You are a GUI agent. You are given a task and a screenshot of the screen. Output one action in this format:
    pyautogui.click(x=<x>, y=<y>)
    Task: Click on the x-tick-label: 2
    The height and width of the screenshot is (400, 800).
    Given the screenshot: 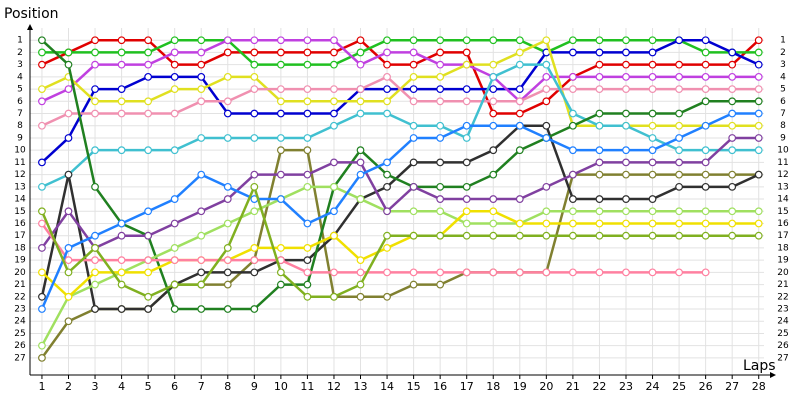 What is the action you would take?
    pyautogui.click(x=68, y=386)
    